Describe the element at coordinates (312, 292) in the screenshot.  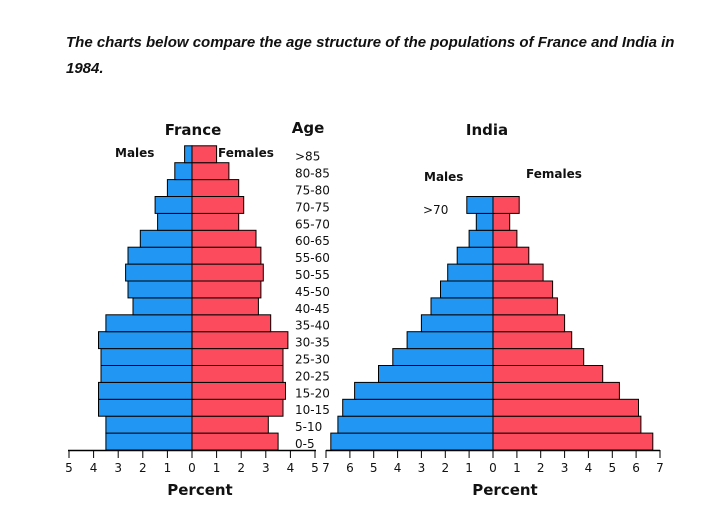
I see `age-group-label: 45-50` at that location.